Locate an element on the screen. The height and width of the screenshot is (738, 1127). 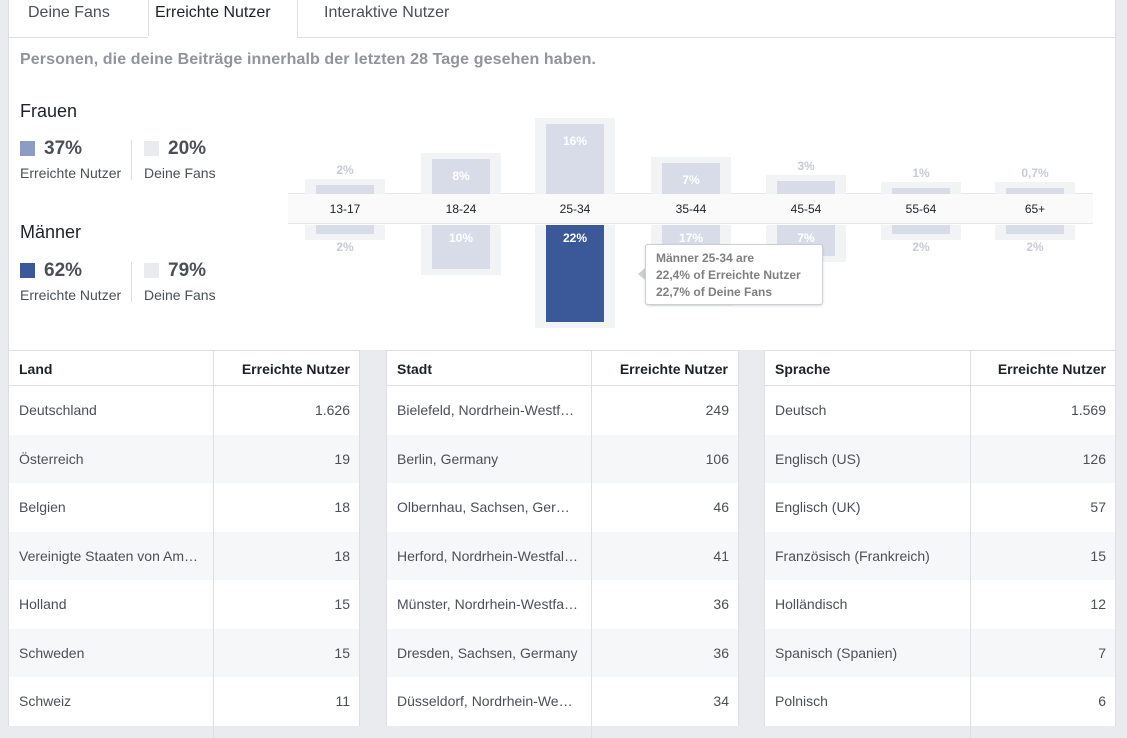
table-row: Belgien 18 is located at coordinates (184, 507).